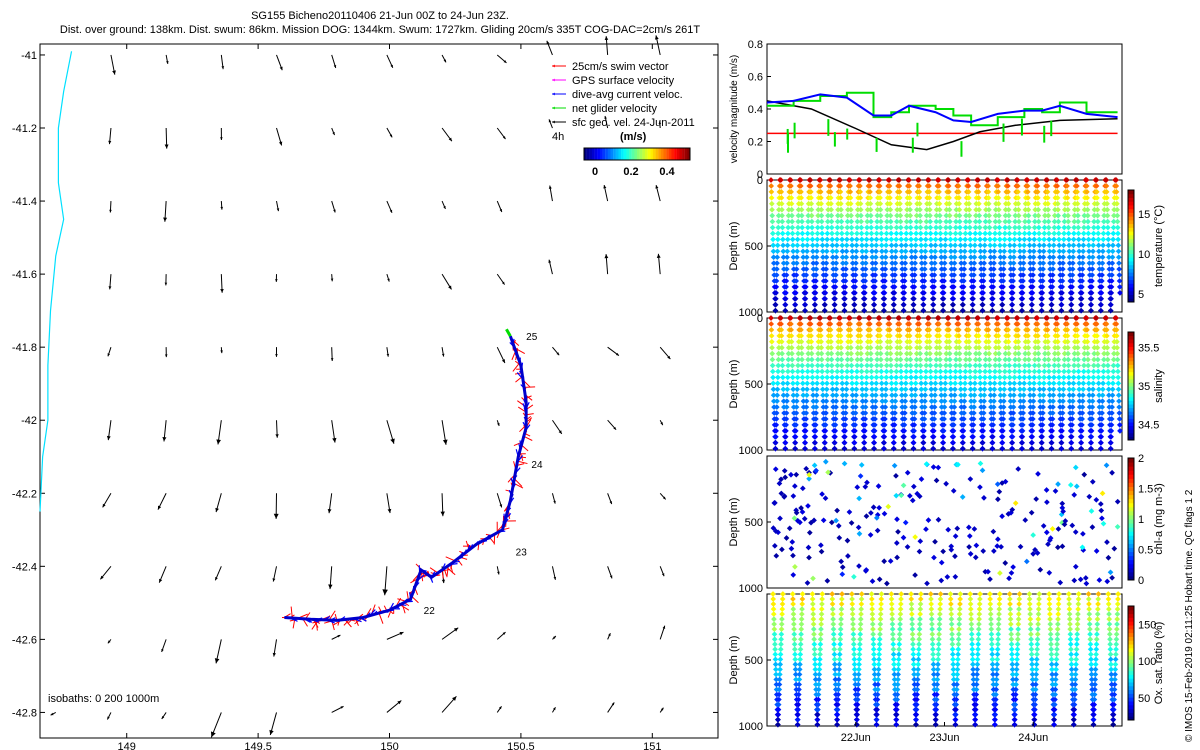  What do you see at coordinates (537, 465) in the screenshot?
I see `track-day-label: 24` at bounding box center [537, 465].